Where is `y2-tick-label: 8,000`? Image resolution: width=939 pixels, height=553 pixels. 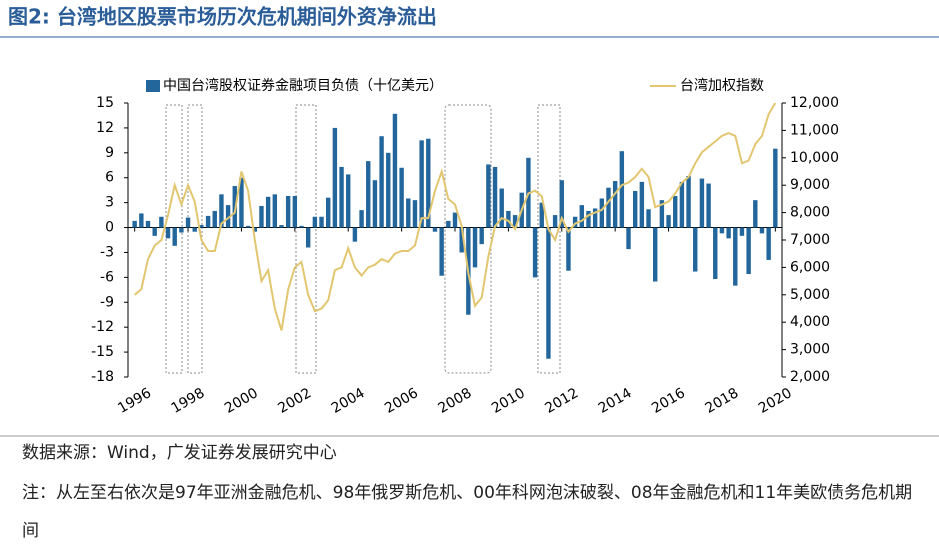
y2-tick-label: 8,000 is located at coordinates (810, 213).